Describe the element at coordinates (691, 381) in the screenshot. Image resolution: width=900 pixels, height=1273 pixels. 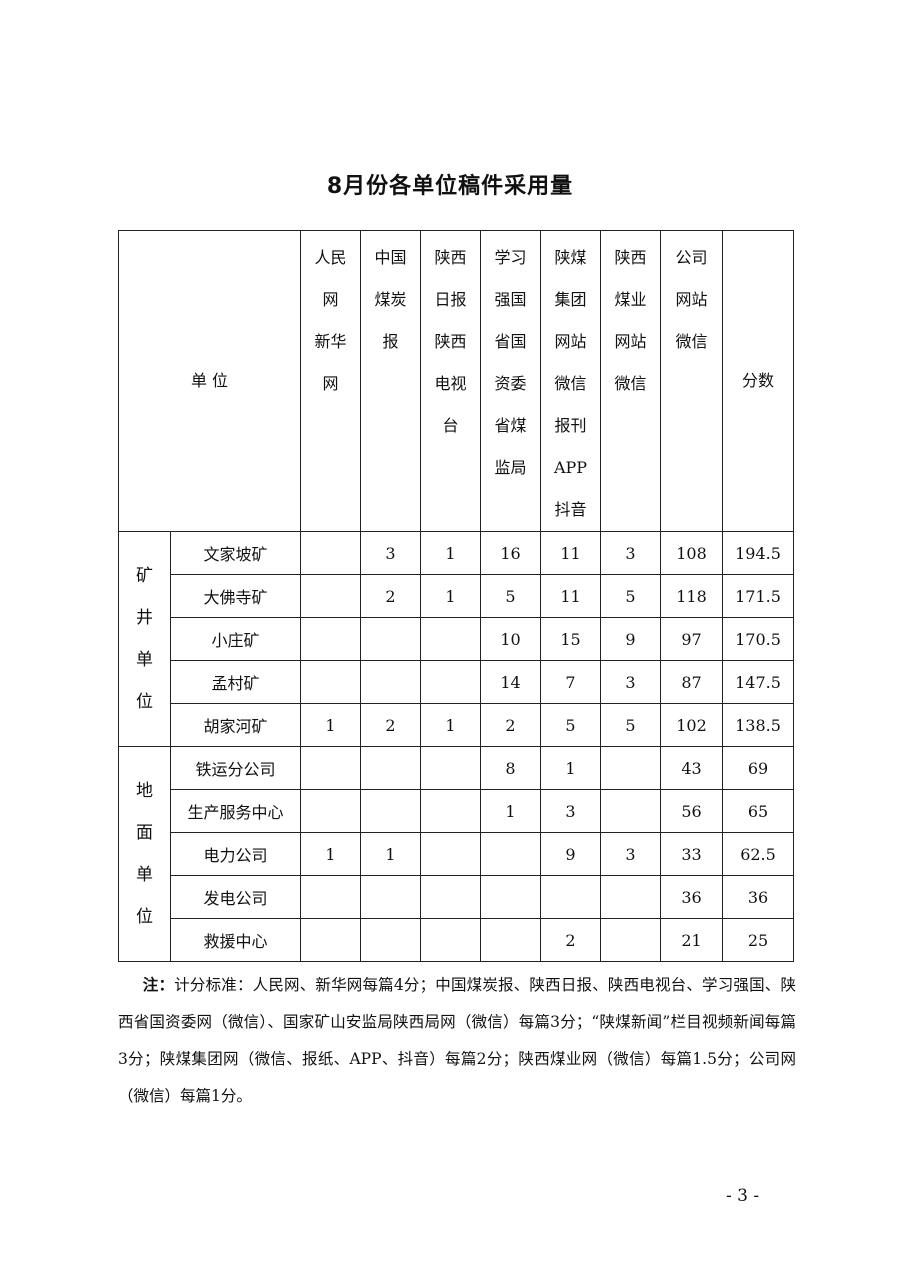
I see `column-header: 公司 网站 微信` at that location.